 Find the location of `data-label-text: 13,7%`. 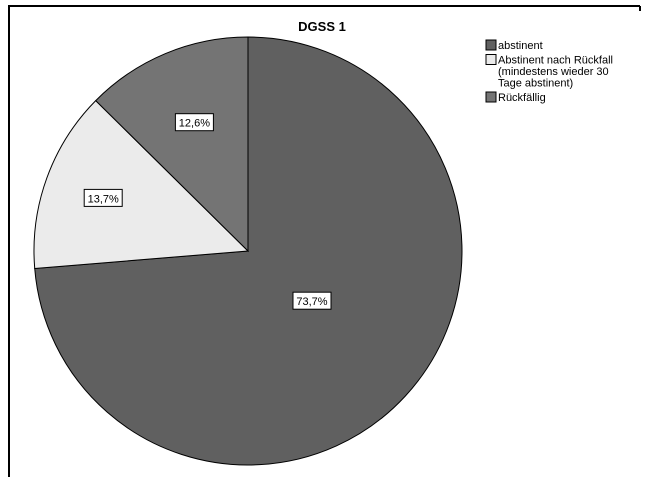

data-label-text: 13,7% is located at coordinates (103, 199).